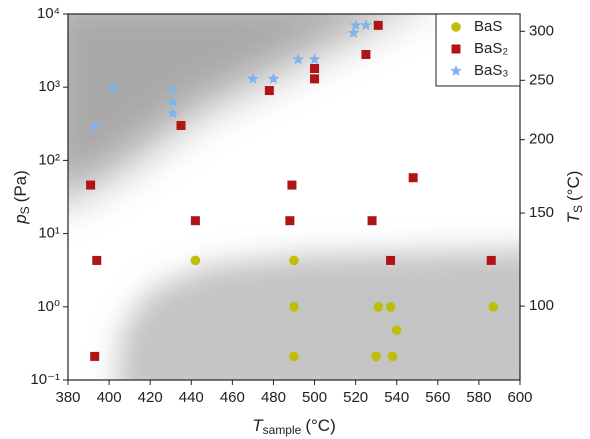  Describe the element at coordinates (491, 70) in the screenshot. I see `legend-label: BaS₃` at that location.